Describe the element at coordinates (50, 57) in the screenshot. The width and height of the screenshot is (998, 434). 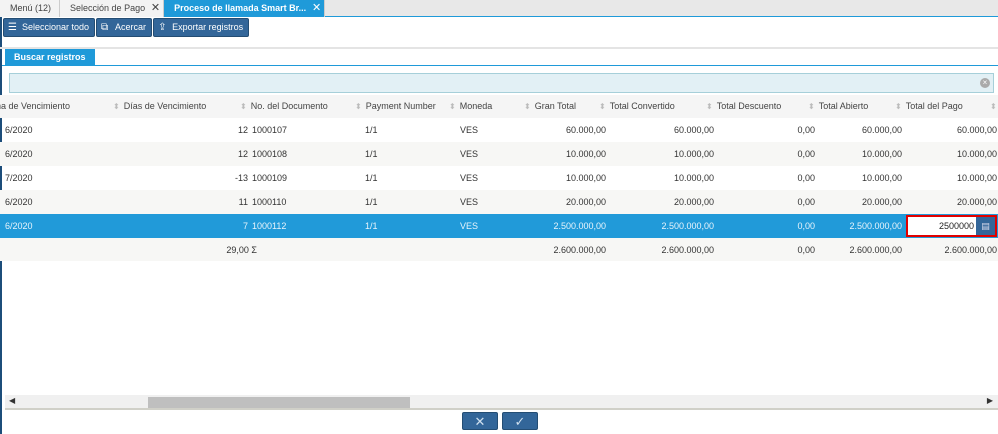
I see `tab-buscar-registros: Buscar registros` at that location.